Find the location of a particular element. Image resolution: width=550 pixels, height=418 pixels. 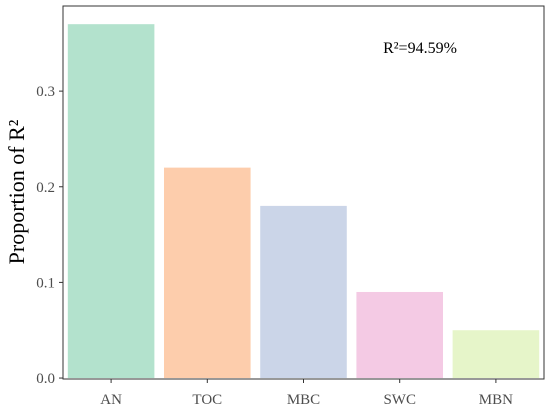

bar-swc is located at coordinates (399, 335).